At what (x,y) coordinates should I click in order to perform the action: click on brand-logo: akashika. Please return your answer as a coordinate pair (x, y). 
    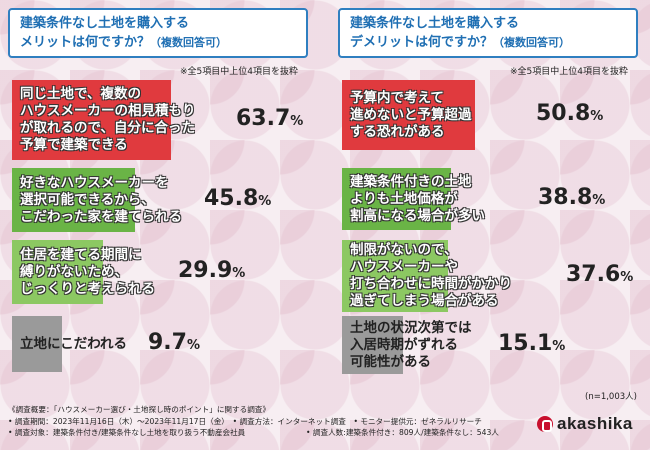
    Looking at the image, I should click on (585, 424).